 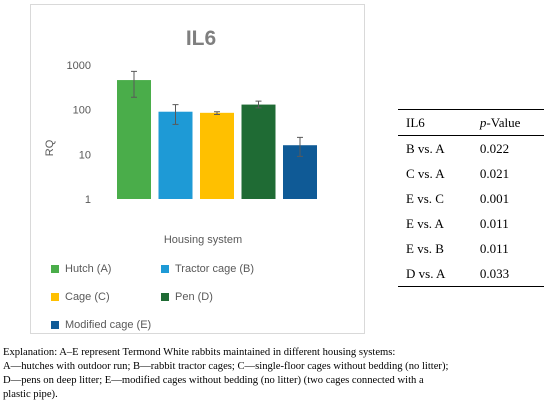 I want to click on y-tick-label: 1000, so click(x=79, y=66).